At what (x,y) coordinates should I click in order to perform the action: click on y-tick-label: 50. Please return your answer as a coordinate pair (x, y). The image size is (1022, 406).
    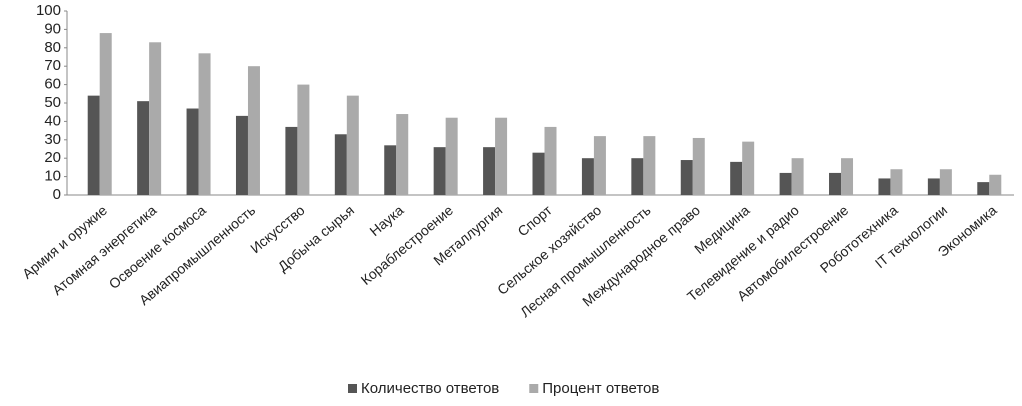
    Looking at the image, I should click on (52, 102).